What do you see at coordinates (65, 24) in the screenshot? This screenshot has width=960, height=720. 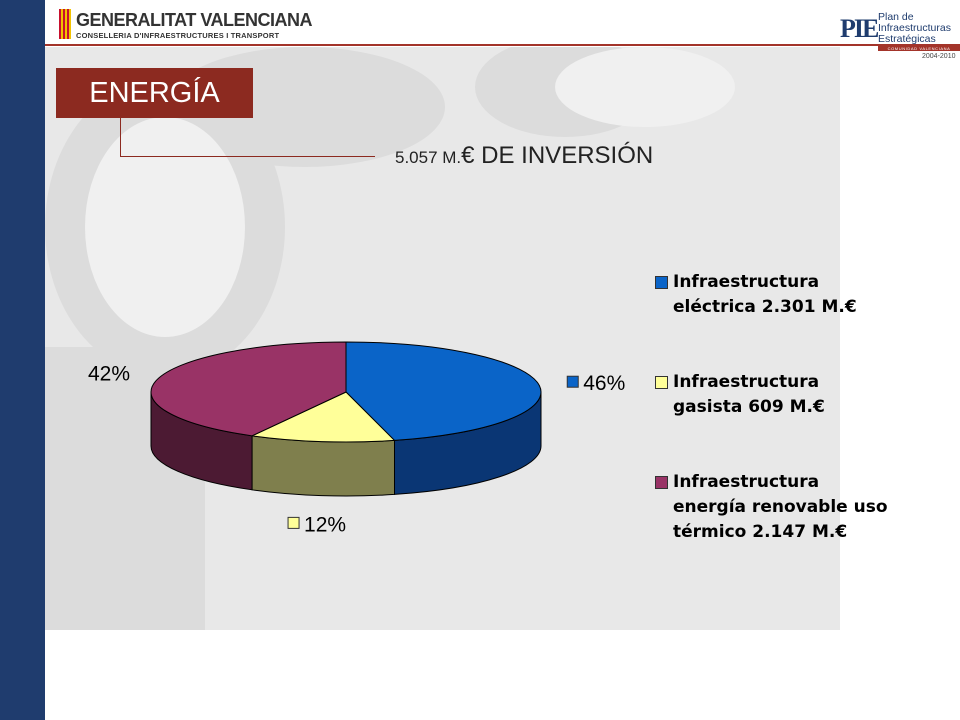 I see `shield-icon` at bounding box center [65, 24].